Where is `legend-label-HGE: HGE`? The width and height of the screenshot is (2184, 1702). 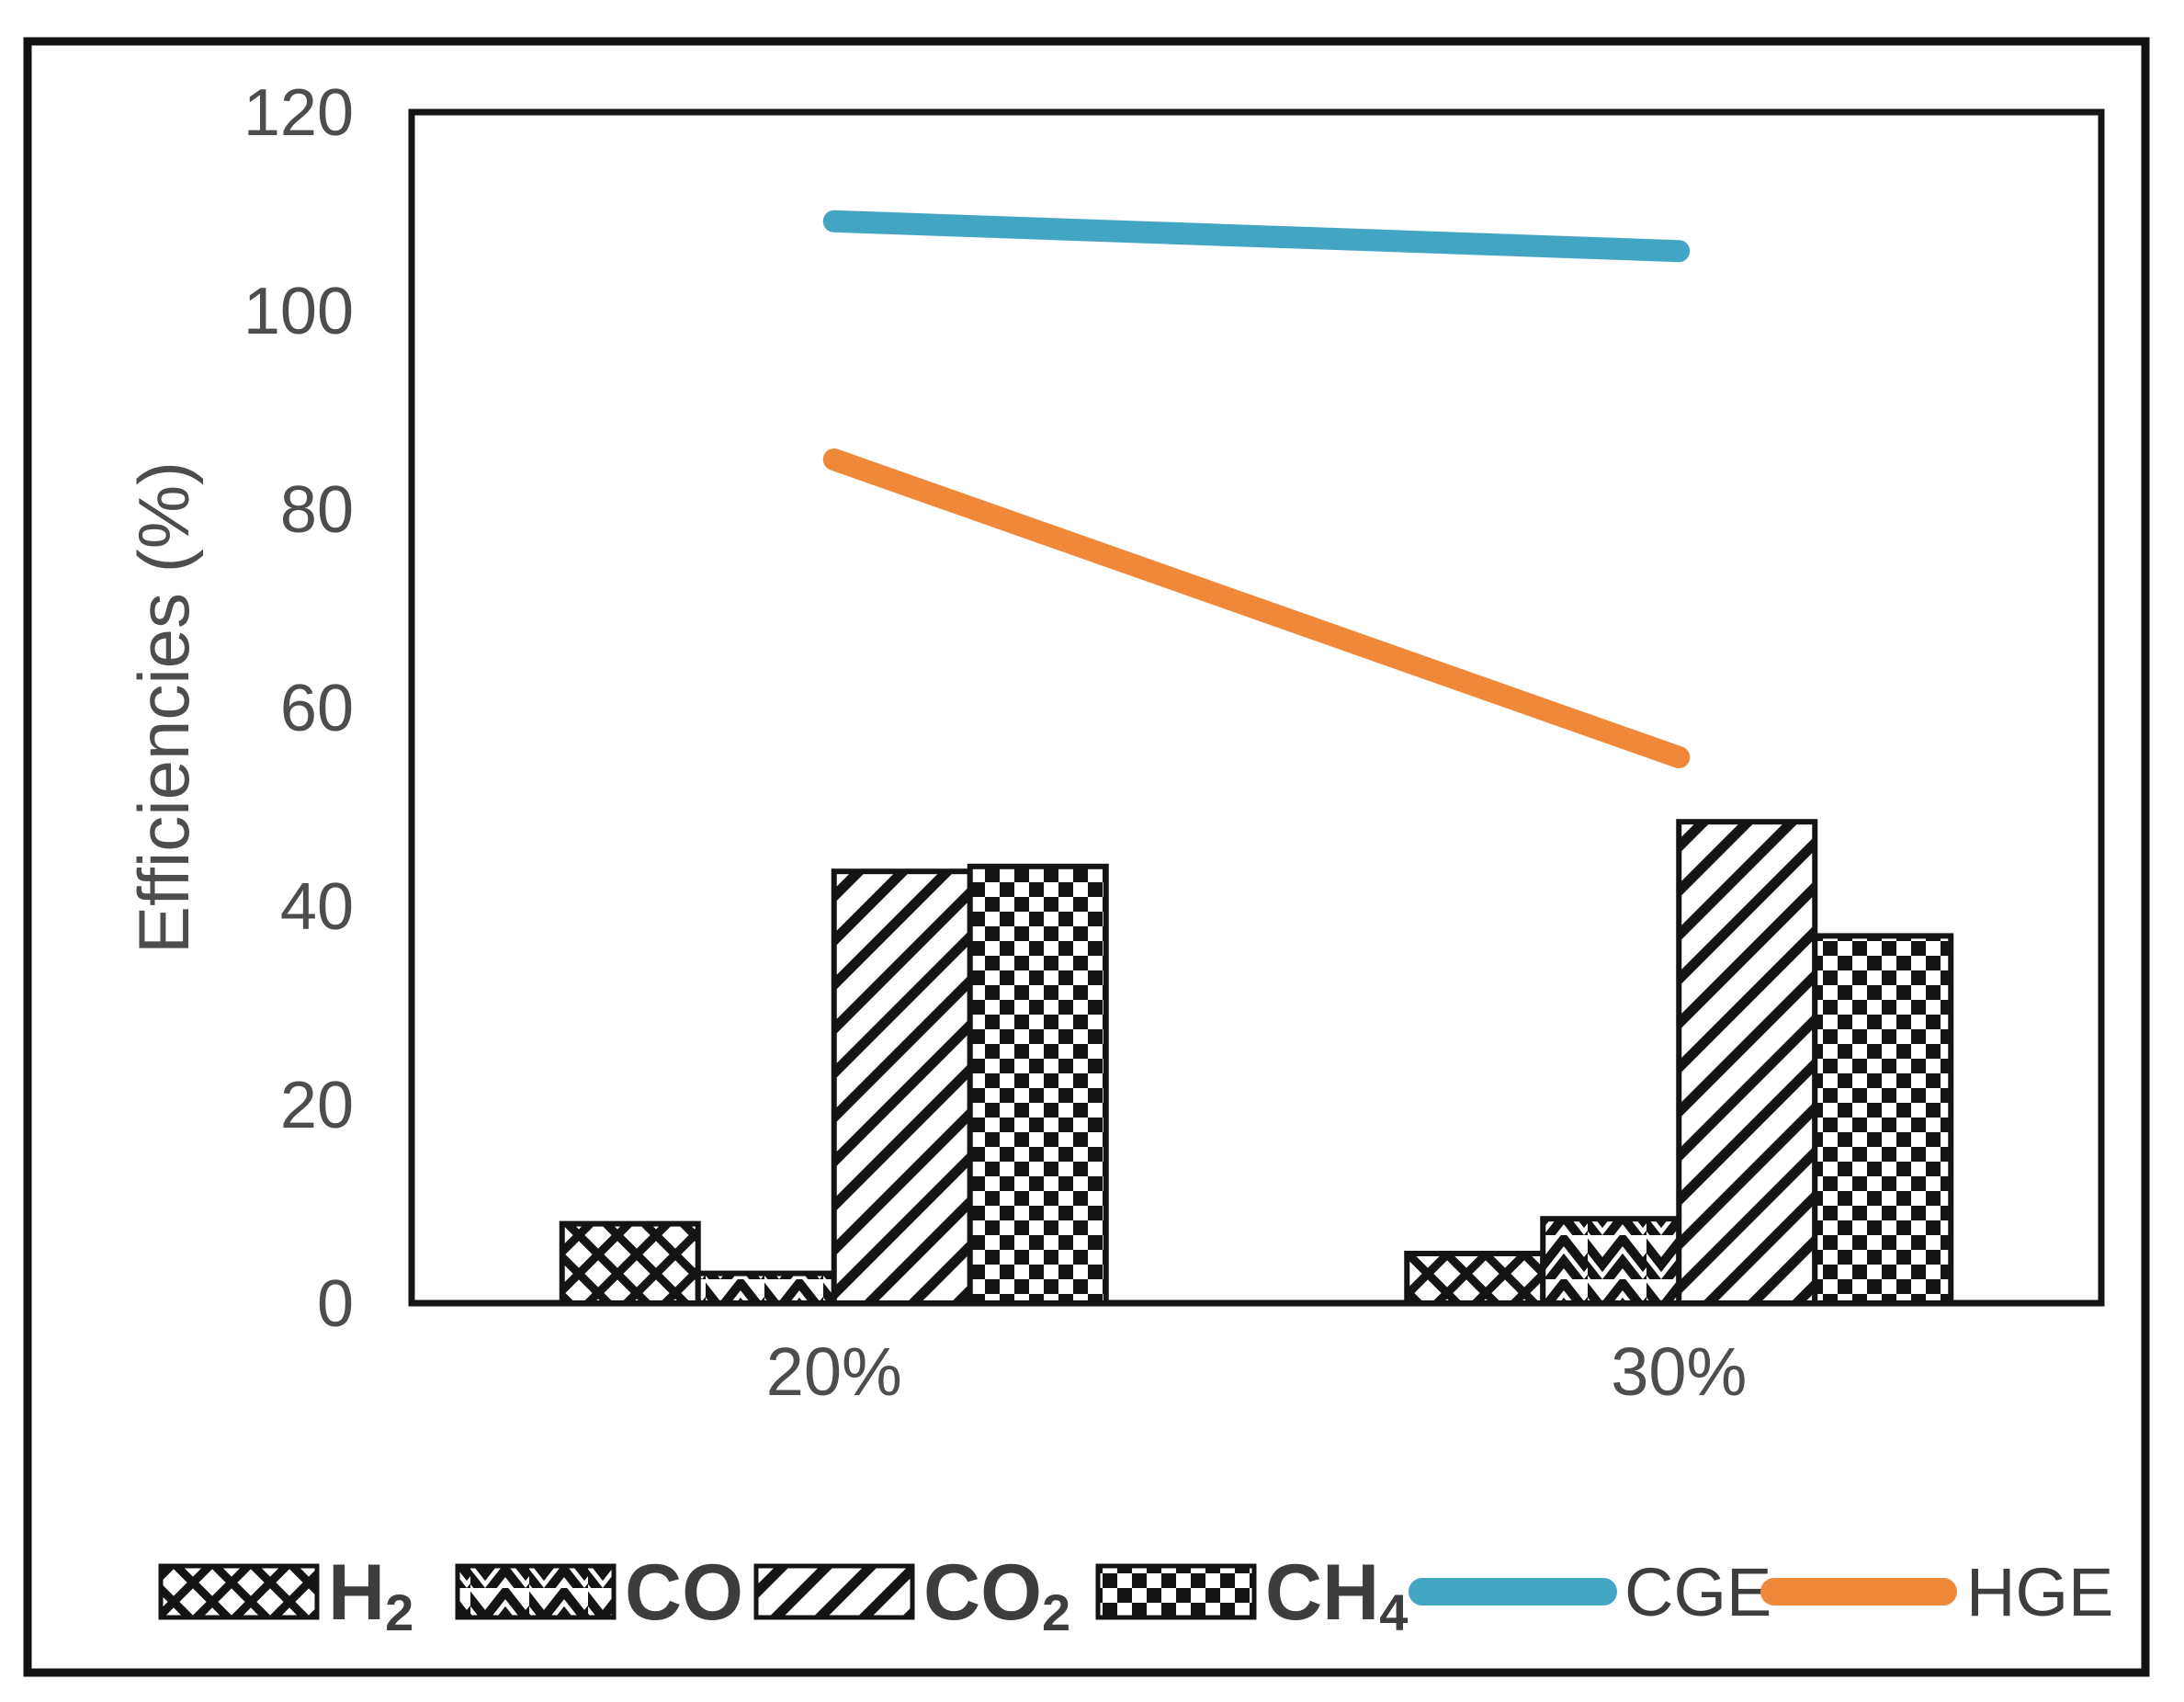 legend-label-HGE: HGE is located at coordinates (2039, 1592).